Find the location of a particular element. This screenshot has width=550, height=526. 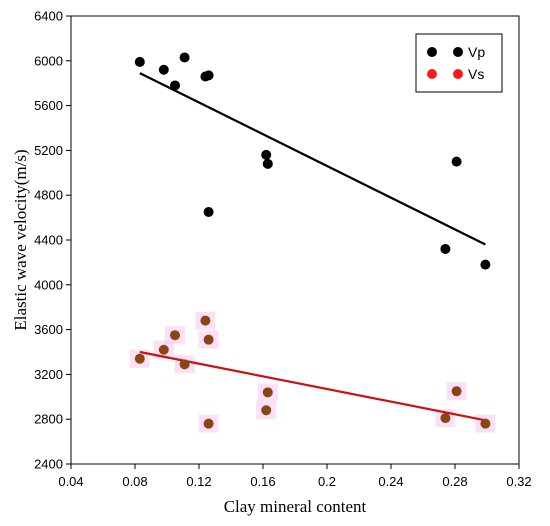

y-tick-label: 3200 is located at coordinates (48, 374).